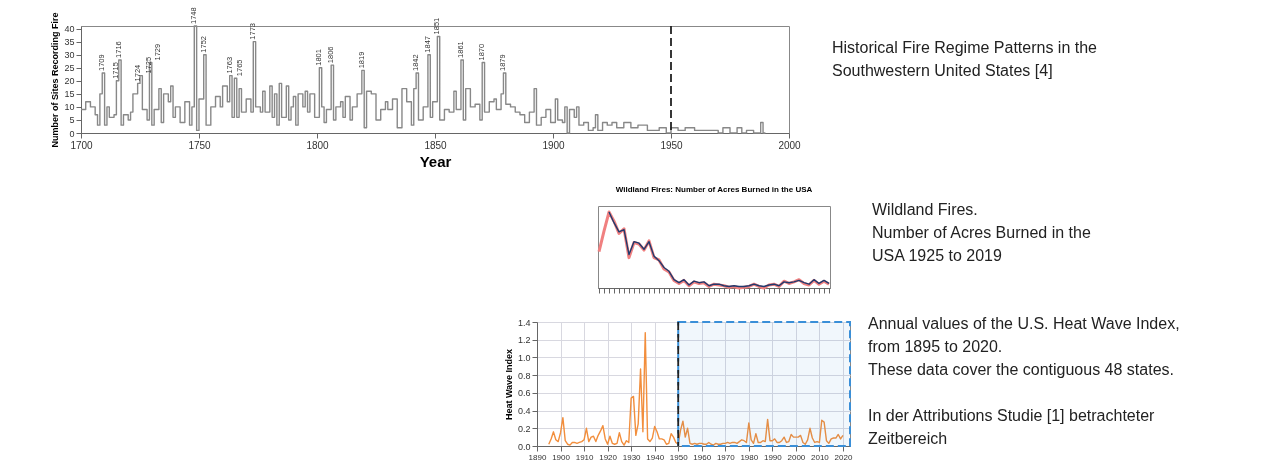 The width and height of the screenshot is (1282, 462). I want to click on x-tick-label: 1960, so click(702, 457).